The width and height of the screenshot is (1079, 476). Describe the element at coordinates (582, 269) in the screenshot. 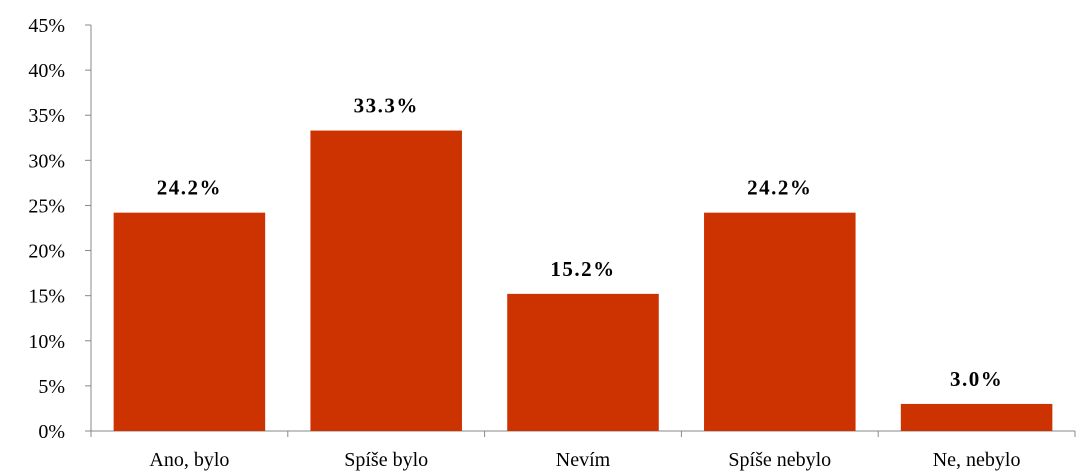

I see `data-label: 15.2%` at that location.